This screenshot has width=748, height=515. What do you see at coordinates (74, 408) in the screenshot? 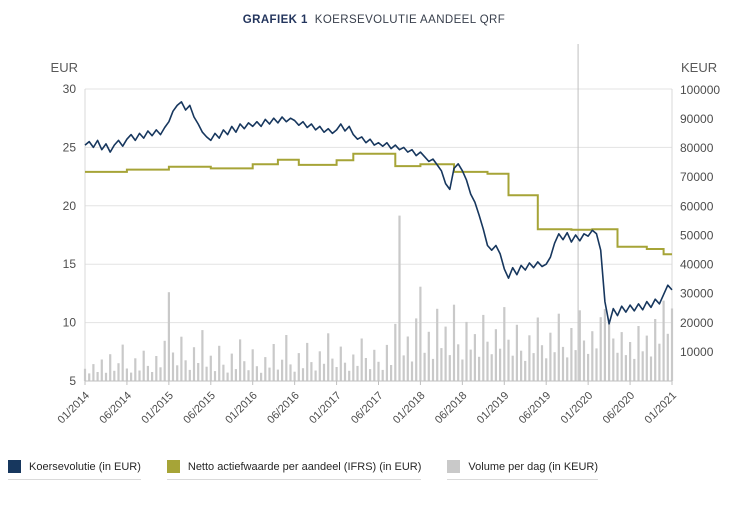
I see `svg-text: 01/2014` at bounding box center [74, 408].